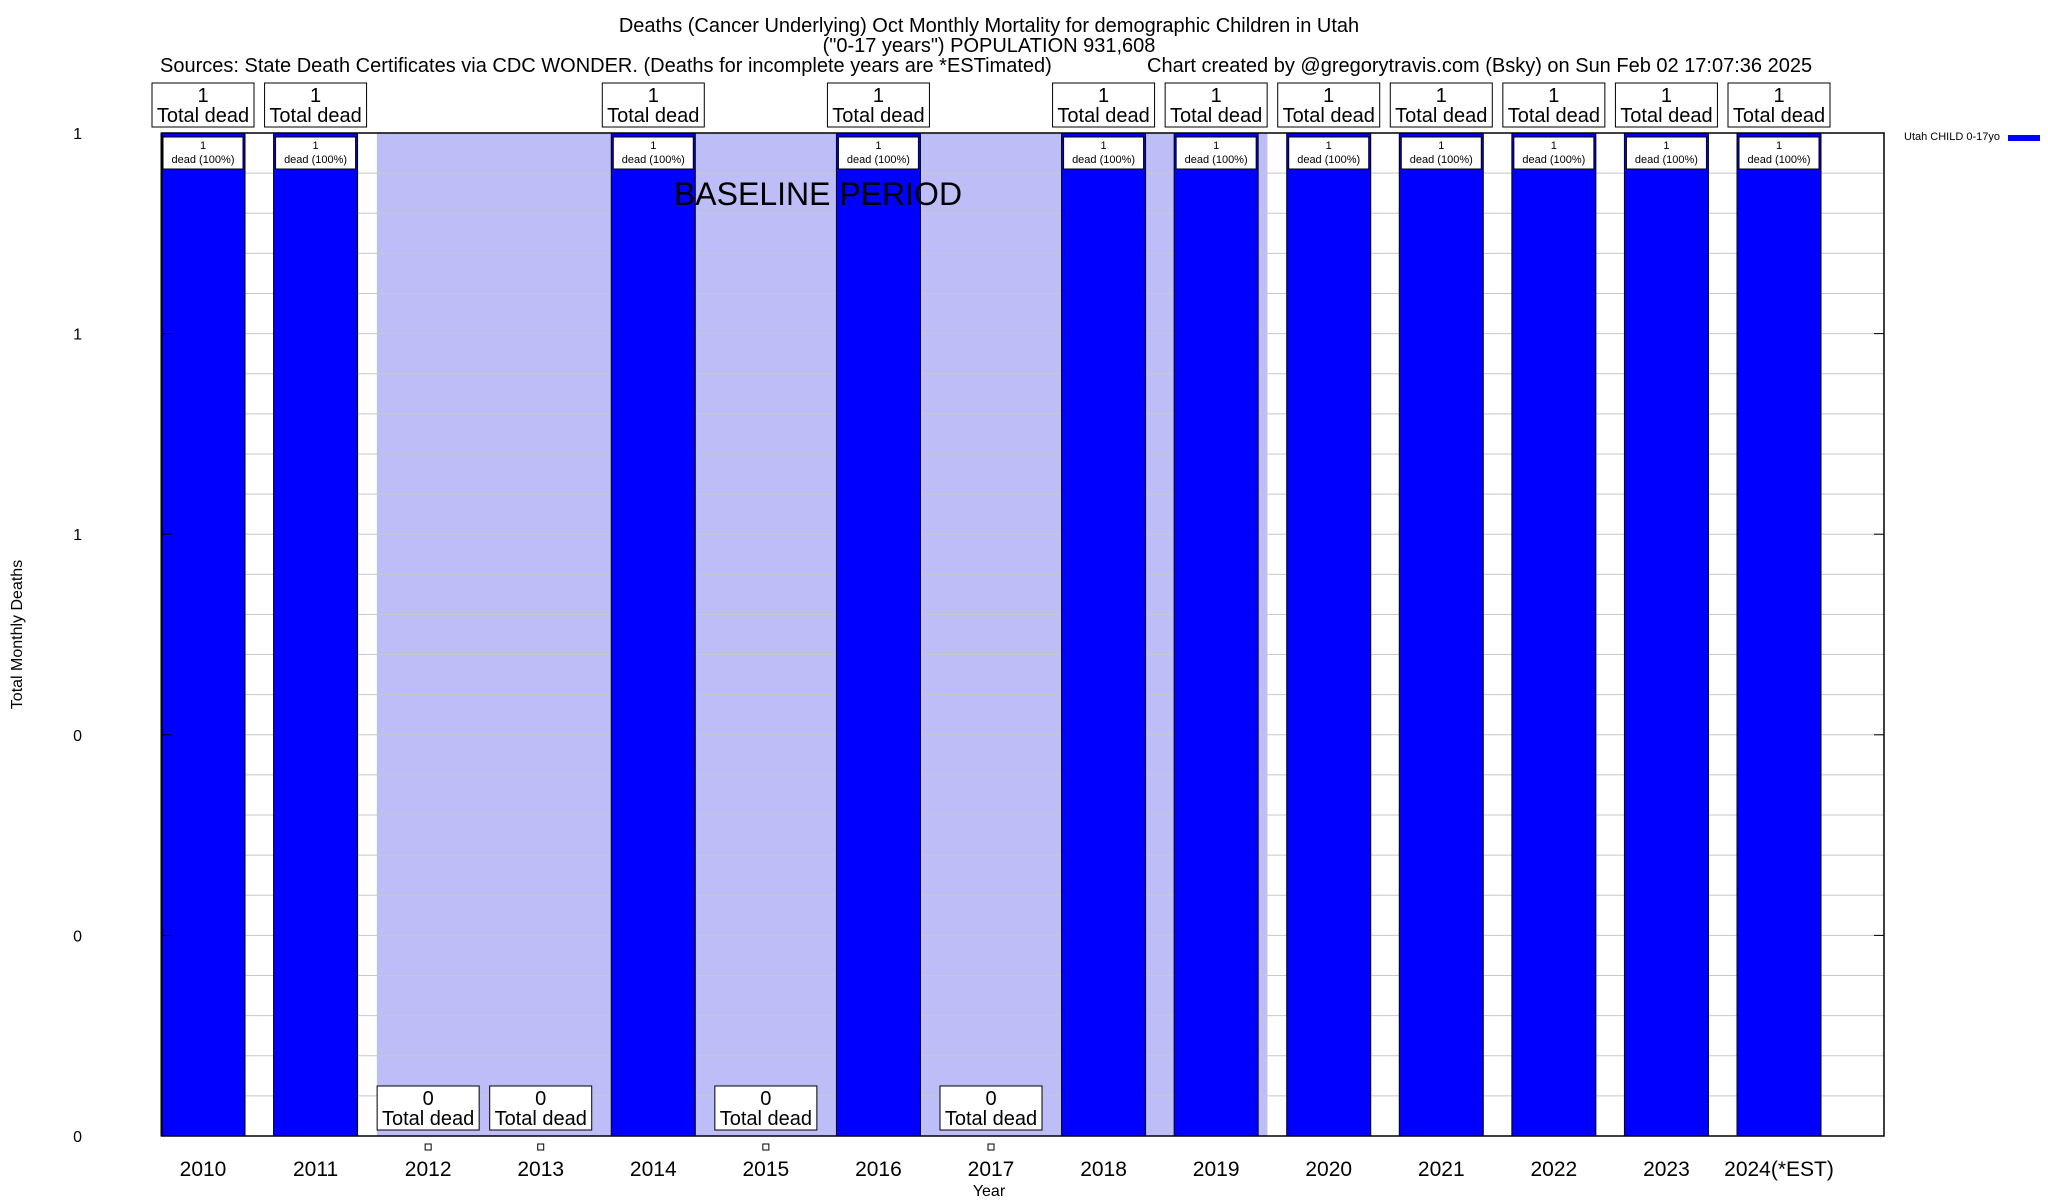 The width and height of the screenshot is (2048, 1200). I want to click on x-tick-label: 2017, so click(991, 1169).